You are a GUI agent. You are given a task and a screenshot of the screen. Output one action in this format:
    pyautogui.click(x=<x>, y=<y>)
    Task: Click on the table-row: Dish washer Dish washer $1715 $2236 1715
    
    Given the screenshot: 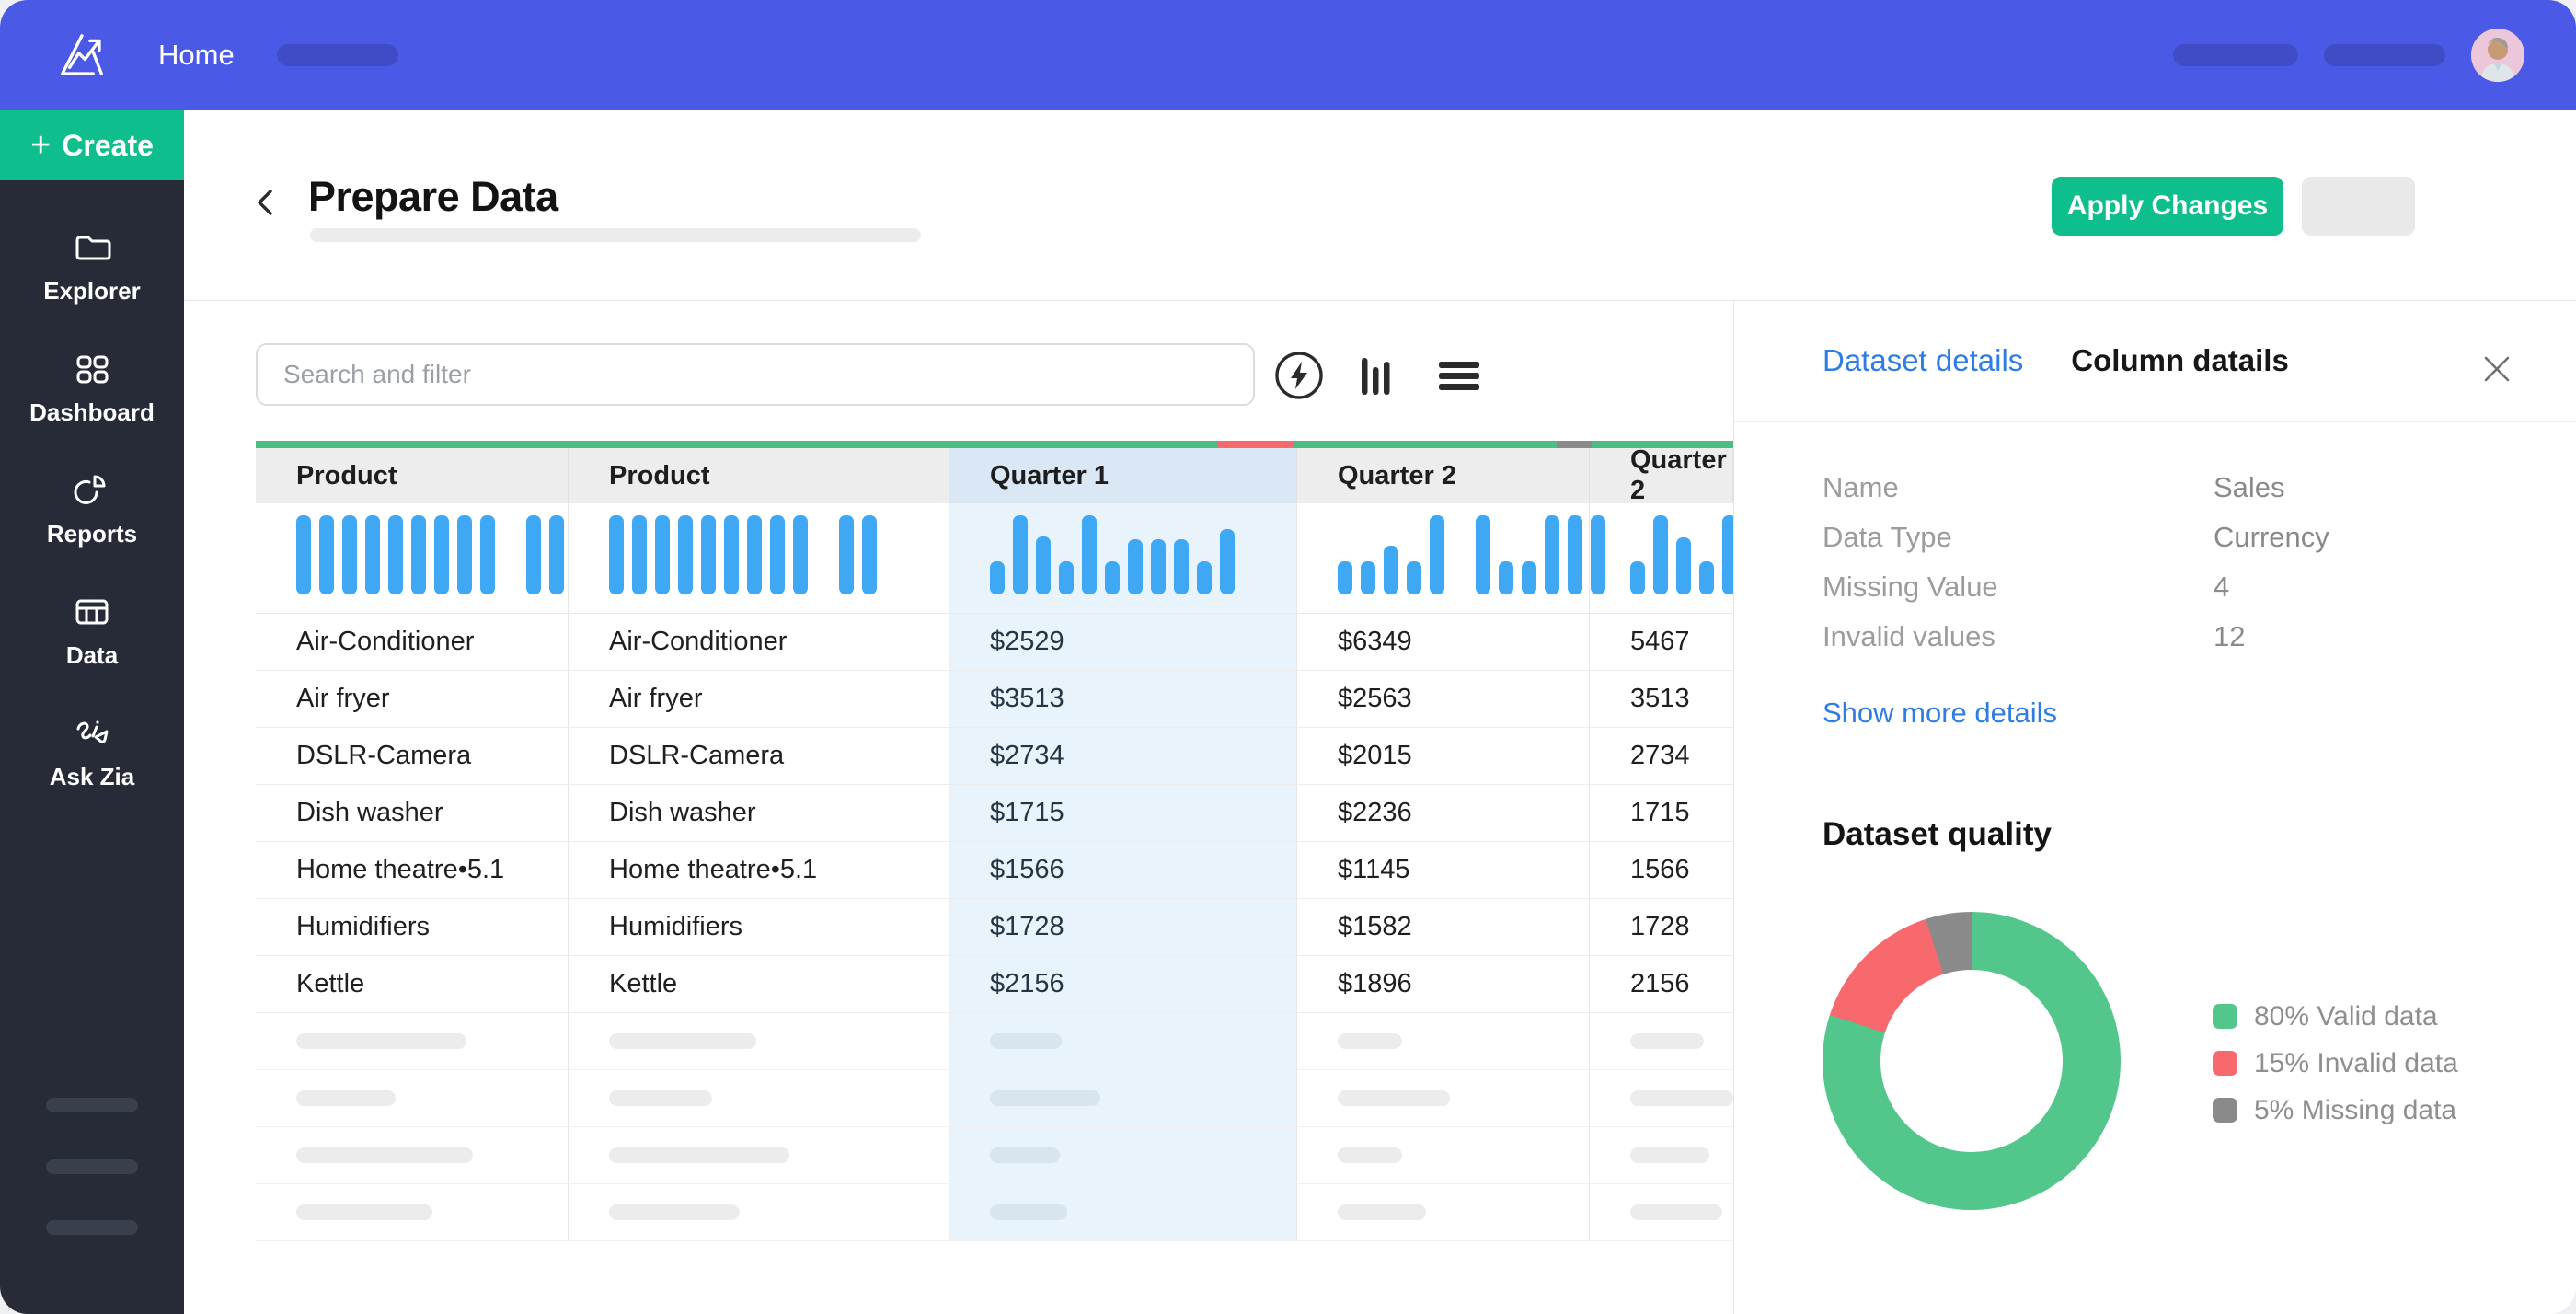 What is the action you would take?
    pyautogui.click(x=995, y=813)
    